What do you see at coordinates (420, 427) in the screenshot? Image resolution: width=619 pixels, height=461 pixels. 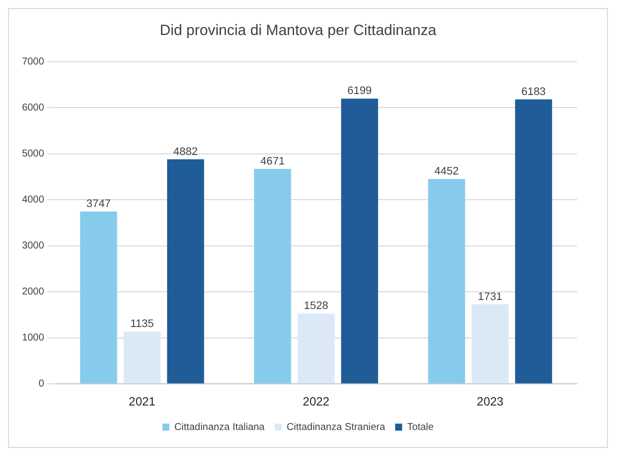 I see `legend-label: Totale` at bounding box center [420, 427].